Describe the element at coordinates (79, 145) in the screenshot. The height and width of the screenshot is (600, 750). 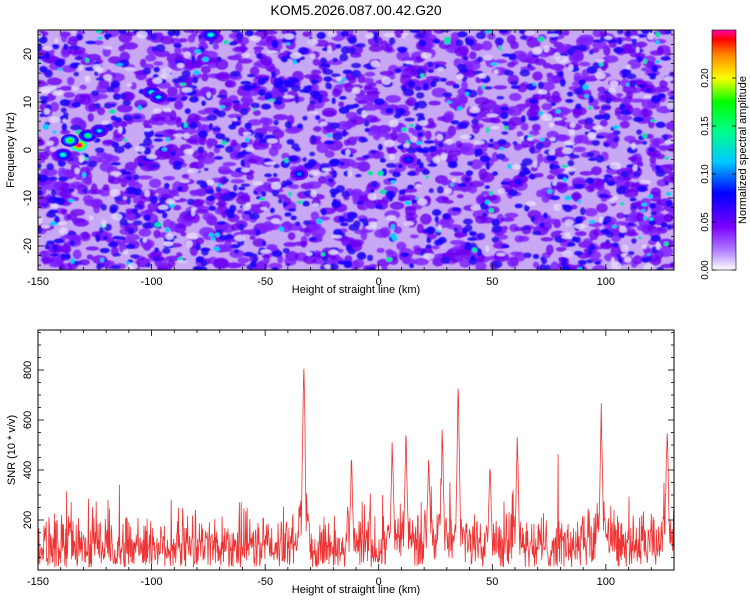
I see `heatmap-hotspot` at that location.